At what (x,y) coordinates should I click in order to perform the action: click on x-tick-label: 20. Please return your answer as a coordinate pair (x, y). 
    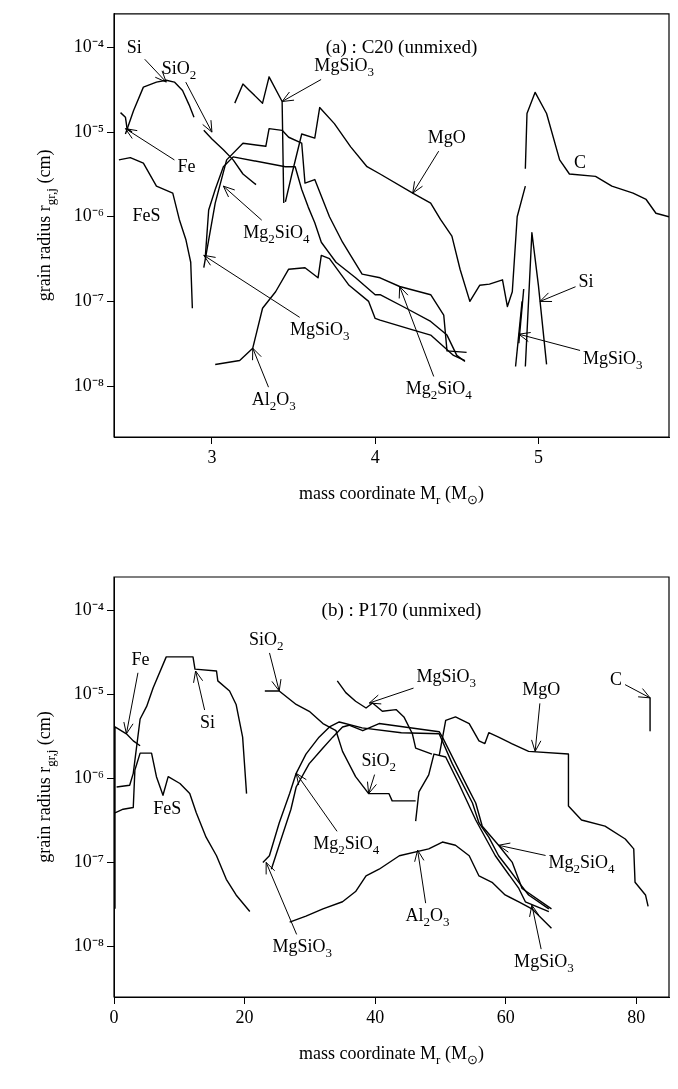
    Looking at the image, I should click on (244, 1016).